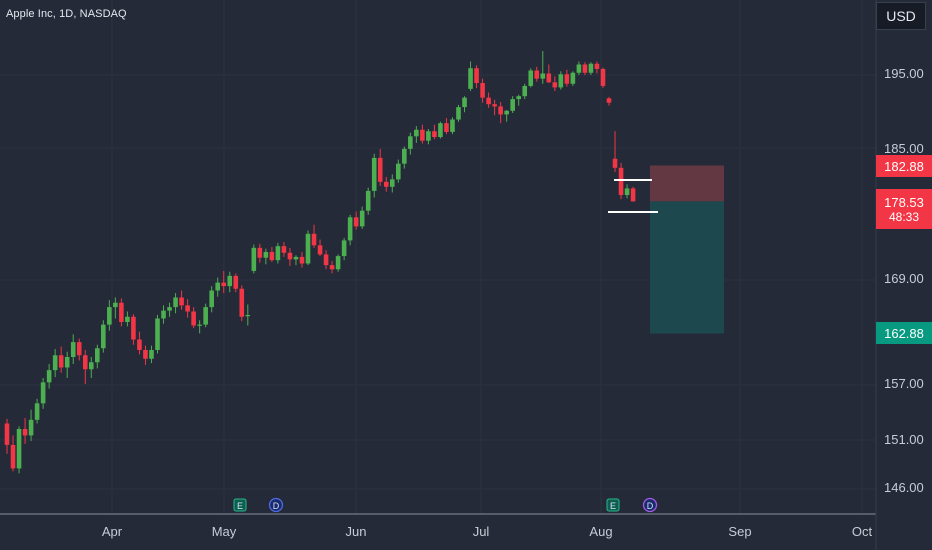 The width and height of the screenshot is (932, 550). Describe the element at coordinates (904, 487) in the screenshot. I see `y-tick-146: 146.00` at that location.